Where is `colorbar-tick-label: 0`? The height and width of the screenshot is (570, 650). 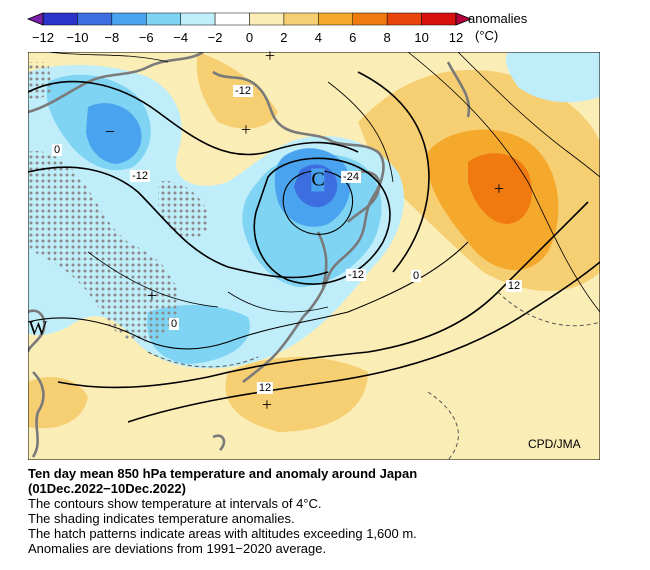 colorbar-tick-label: 0 is located at coordinates (249, 37).